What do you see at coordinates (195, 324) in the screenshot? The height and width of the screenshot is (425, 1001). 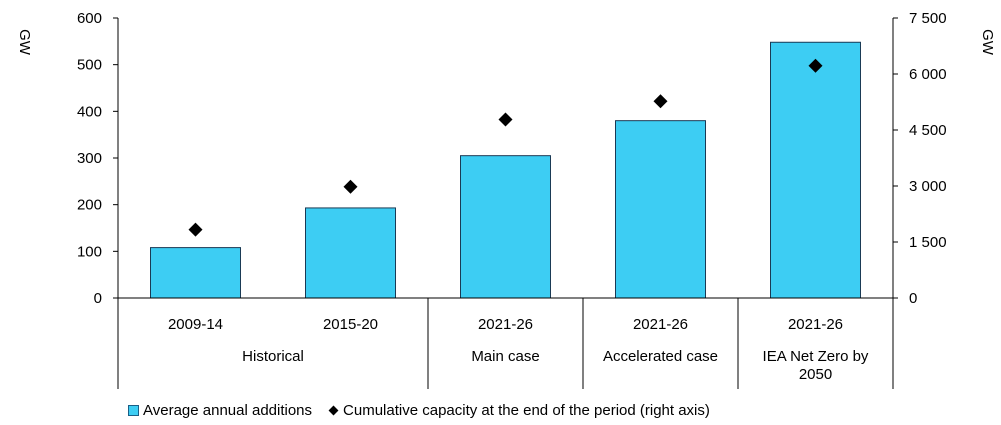 I see `category-label: 2009-14` at bounding box center [195, 324].